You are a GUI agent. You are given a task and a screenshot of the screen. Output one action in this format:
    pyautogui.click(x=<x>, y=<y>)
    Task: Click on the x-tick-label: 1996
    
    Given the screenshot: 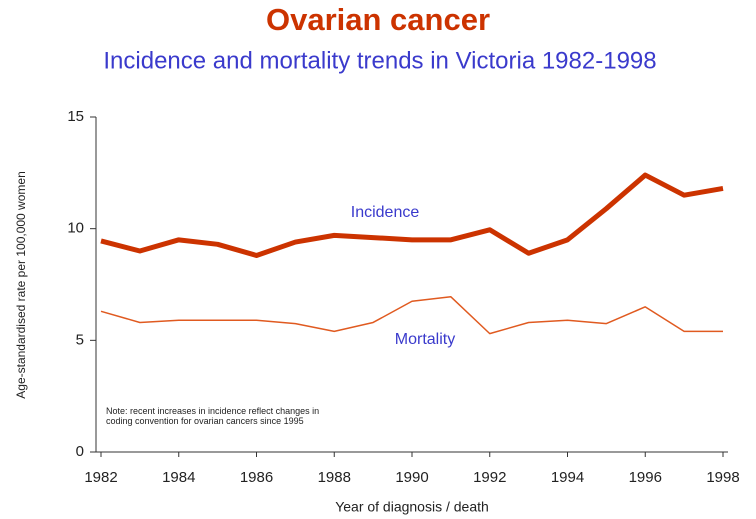 What is the action you would take?
    pyautogui.click(x=645, y=477)
    